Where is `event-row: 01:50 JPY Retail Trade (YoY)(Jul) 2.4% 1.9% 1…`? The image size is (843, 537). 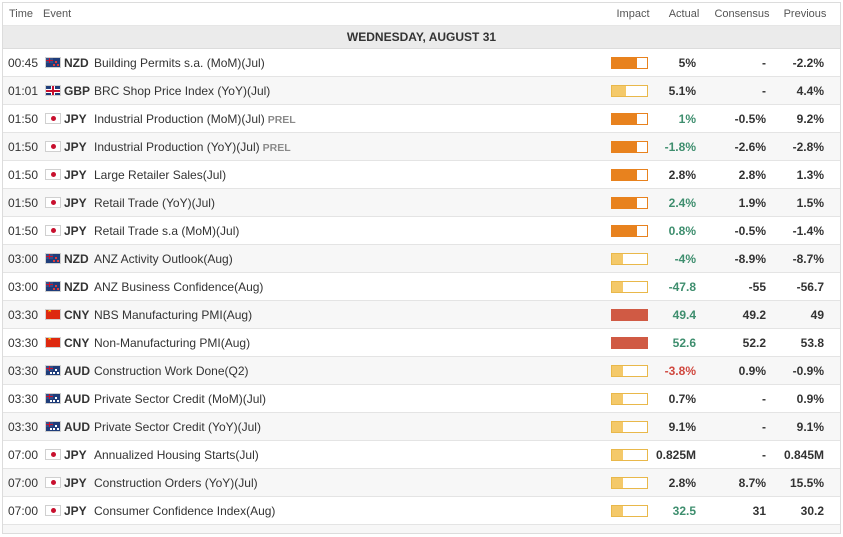
event-row: 01:50 JPY Retail Trade (YoY)(Jul) 2.4% 1.9% 1… is located at coordinates (421, 203).